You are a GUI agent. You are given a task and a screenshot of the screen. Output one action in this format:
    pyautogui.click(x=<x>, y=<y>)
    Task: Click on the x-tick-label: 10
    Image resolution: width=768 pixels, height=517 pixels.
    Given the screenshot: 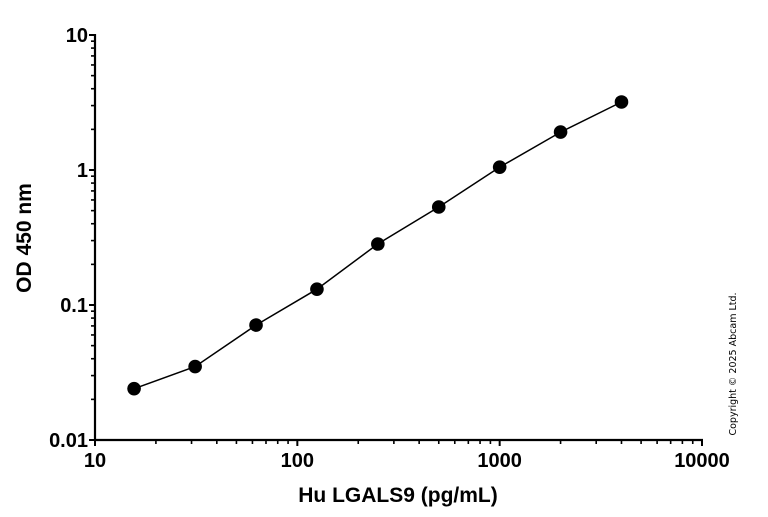 What is the action you would take?
    pyautogui.click(x=95, y=461)
    